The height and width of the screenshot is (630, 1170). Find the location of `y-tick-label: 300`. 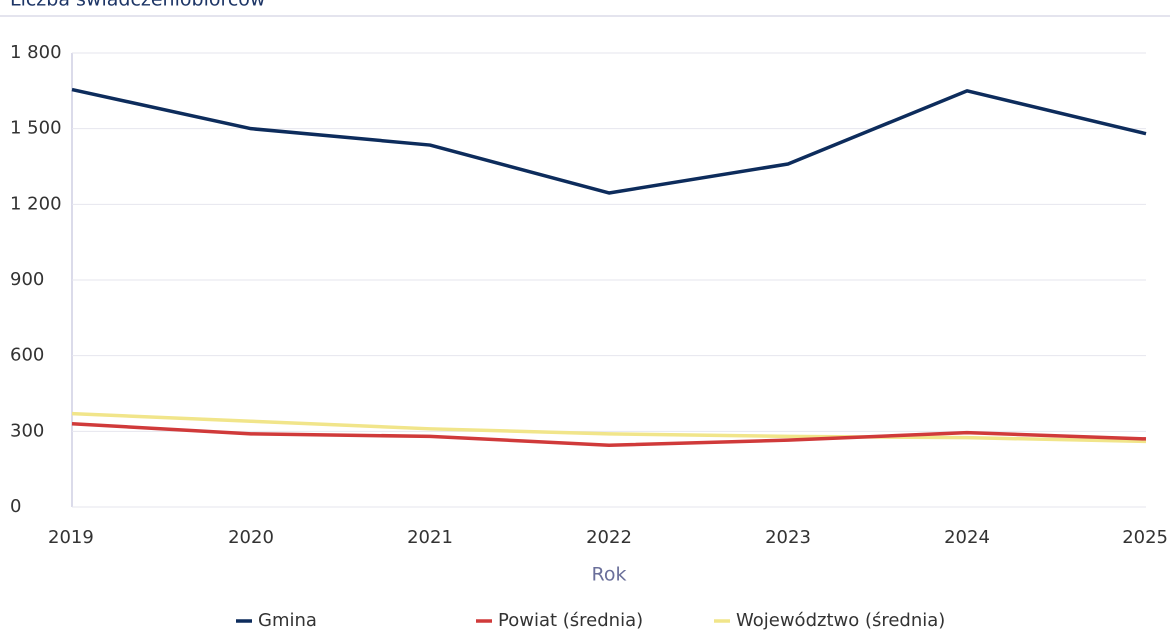

y-tick-label: 300 is located at coordinates (27, 430).